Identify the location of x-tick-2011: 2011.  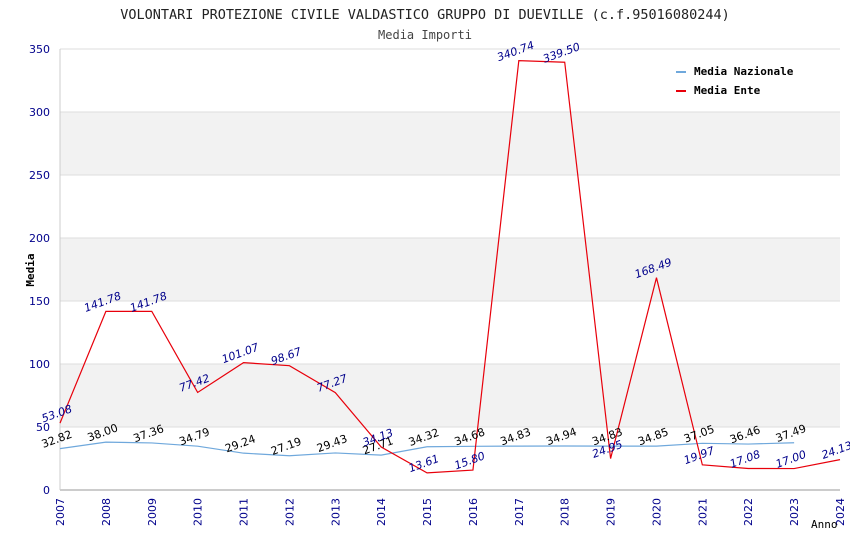
(244, 512).